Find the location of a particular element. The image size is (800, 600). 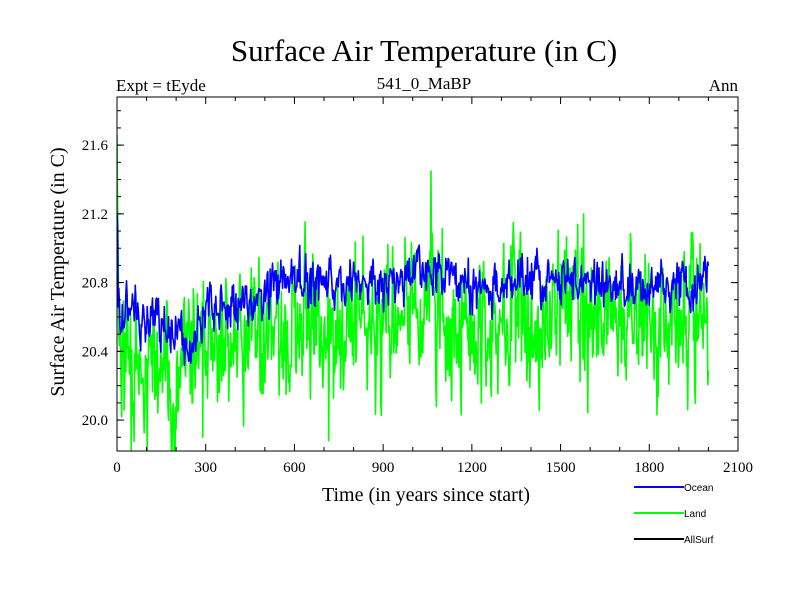

chart-title: Surface Air Temperature (in C) is located at coordinates (424, 50).